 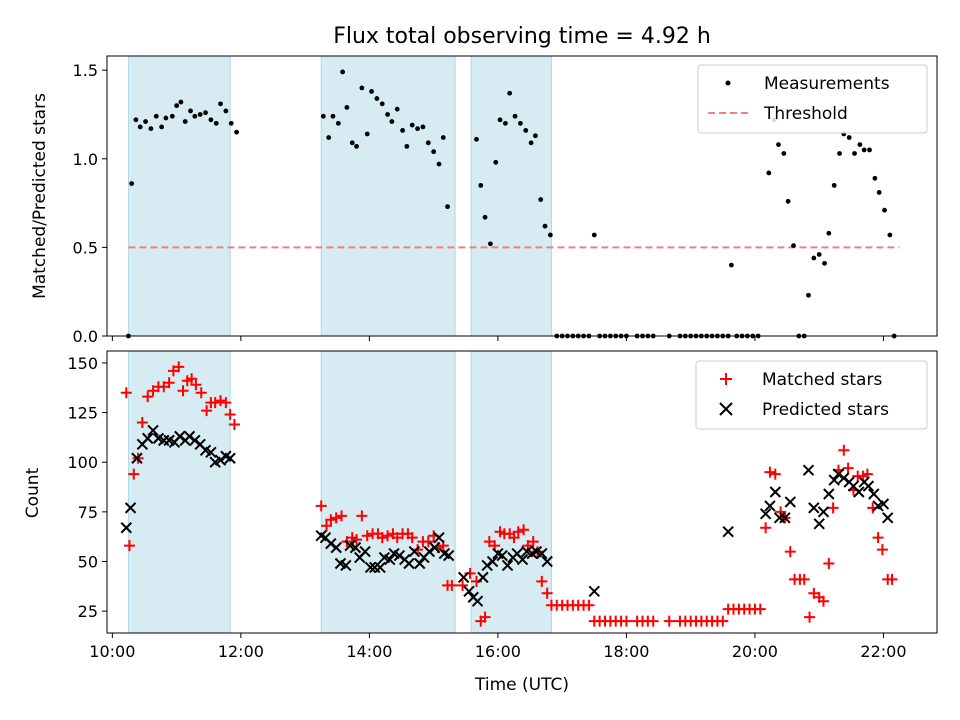 I want to click on x-axis-label: Time (UTC), so click(x=521, y=685).